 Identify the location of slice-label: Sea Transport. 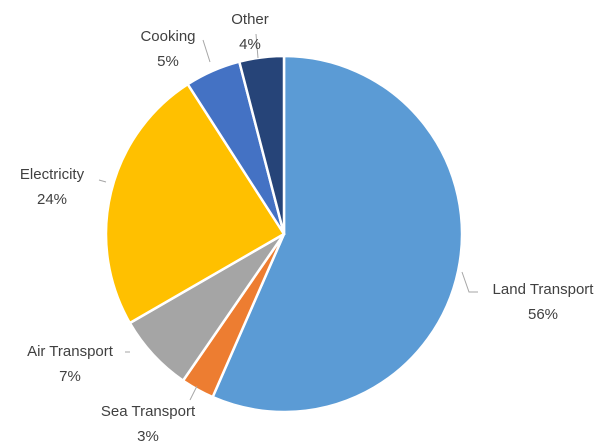
(148, 411).